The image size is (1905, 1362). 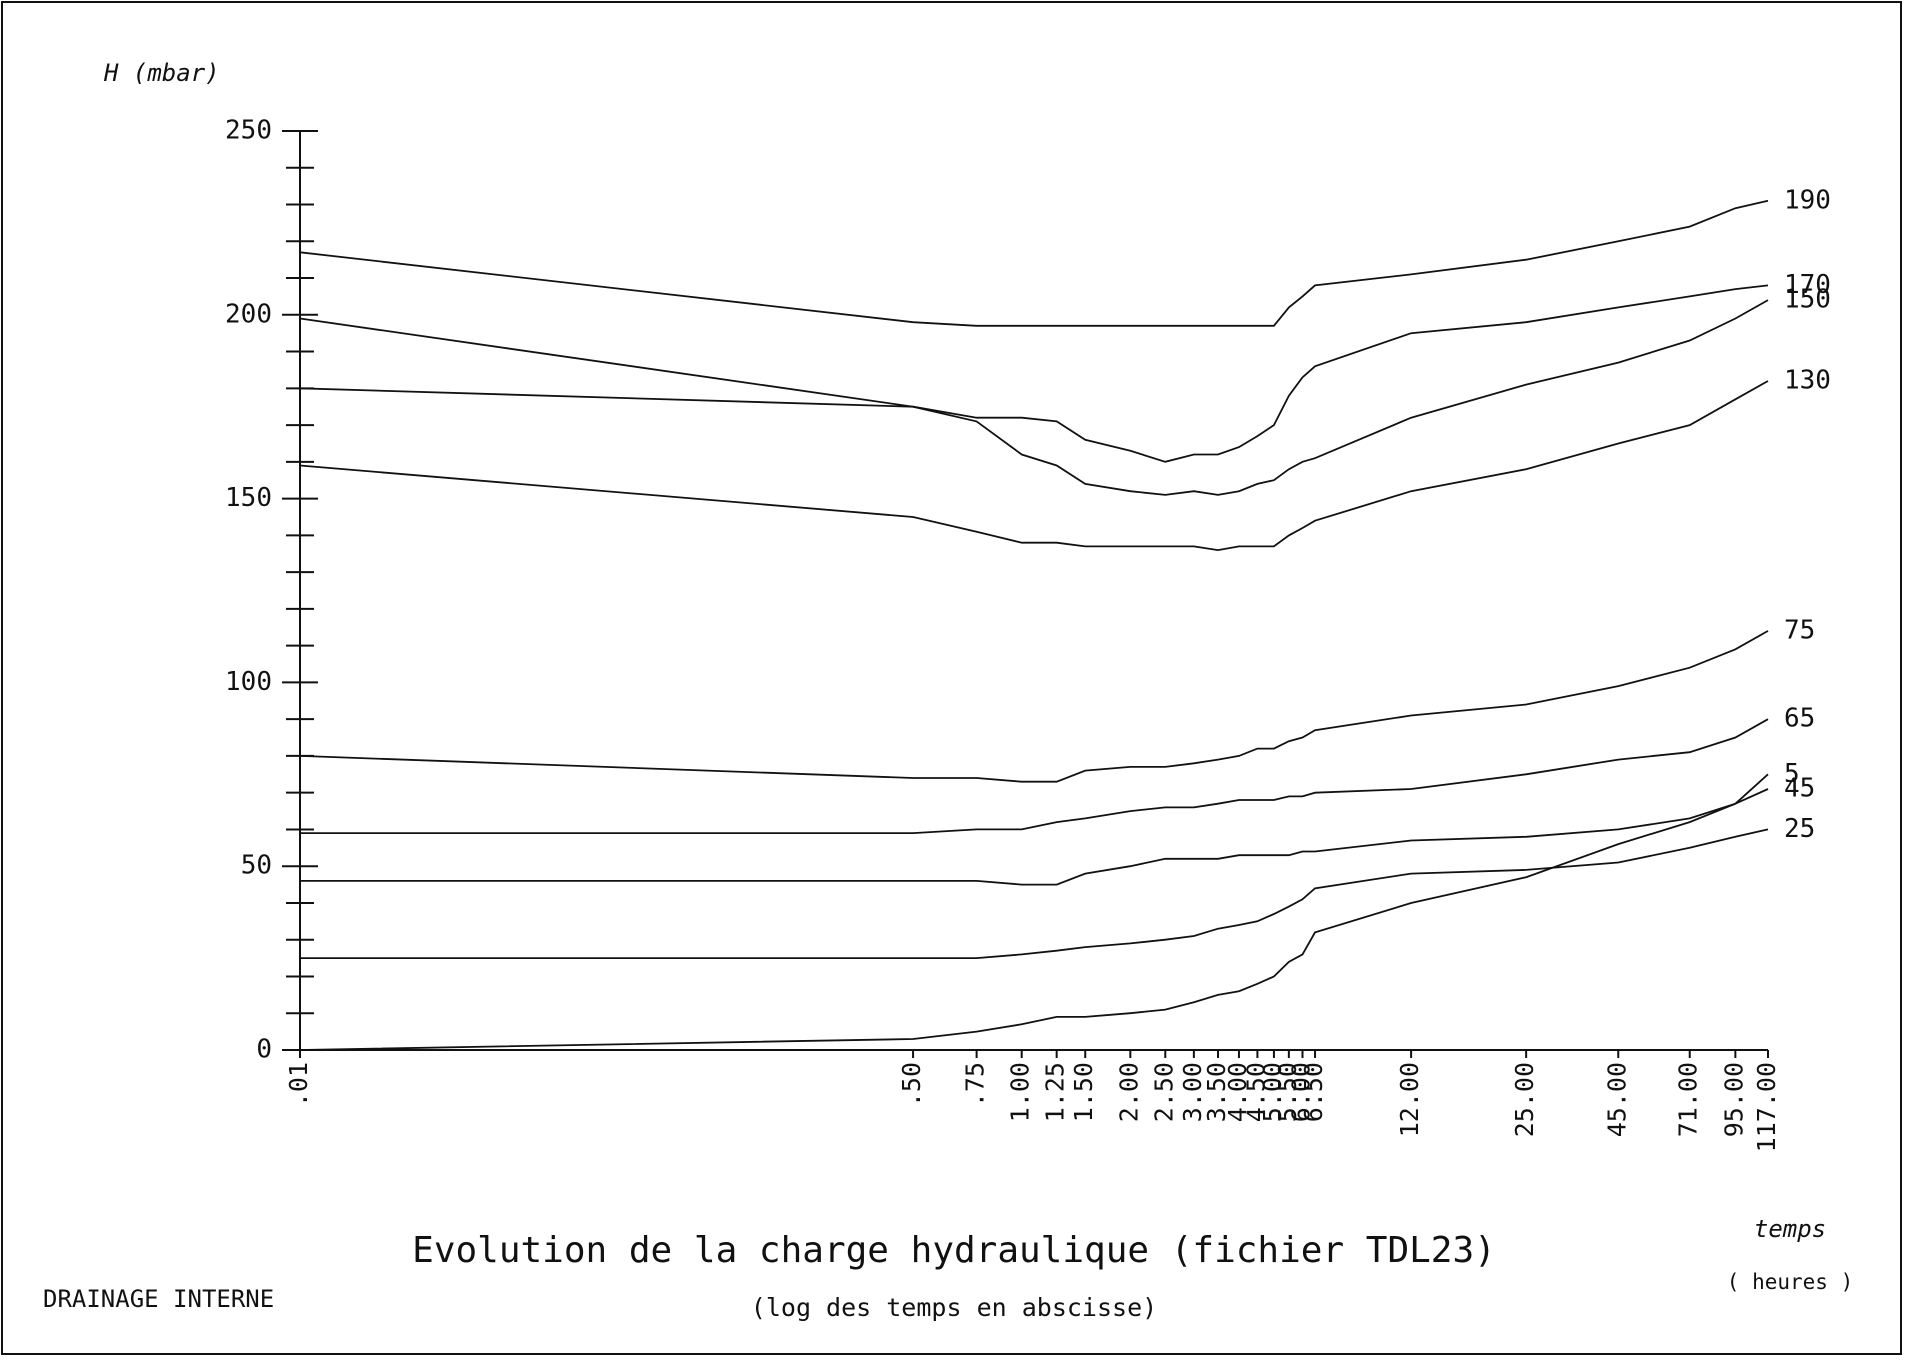 What do you see at coordinates (248, 682) in the screenshot?
I see `y-tick-label: 100` at bounding box center [248, 682].